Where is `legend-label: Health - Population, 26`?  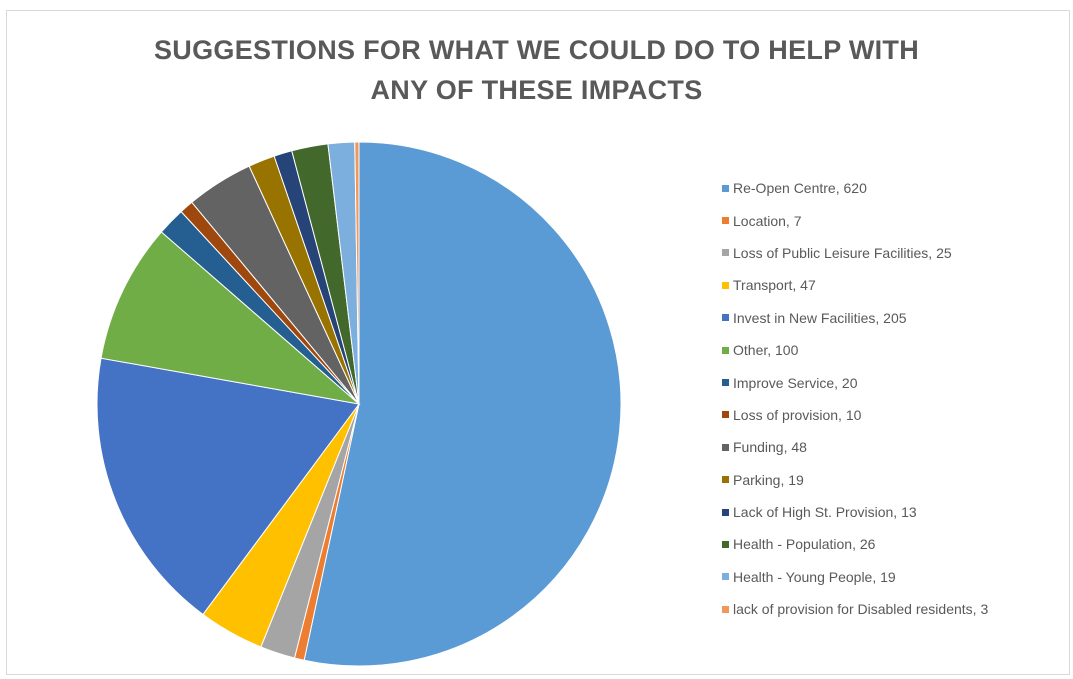
legend-label: Health - Population, 26 is located at coordinates (804, 544).